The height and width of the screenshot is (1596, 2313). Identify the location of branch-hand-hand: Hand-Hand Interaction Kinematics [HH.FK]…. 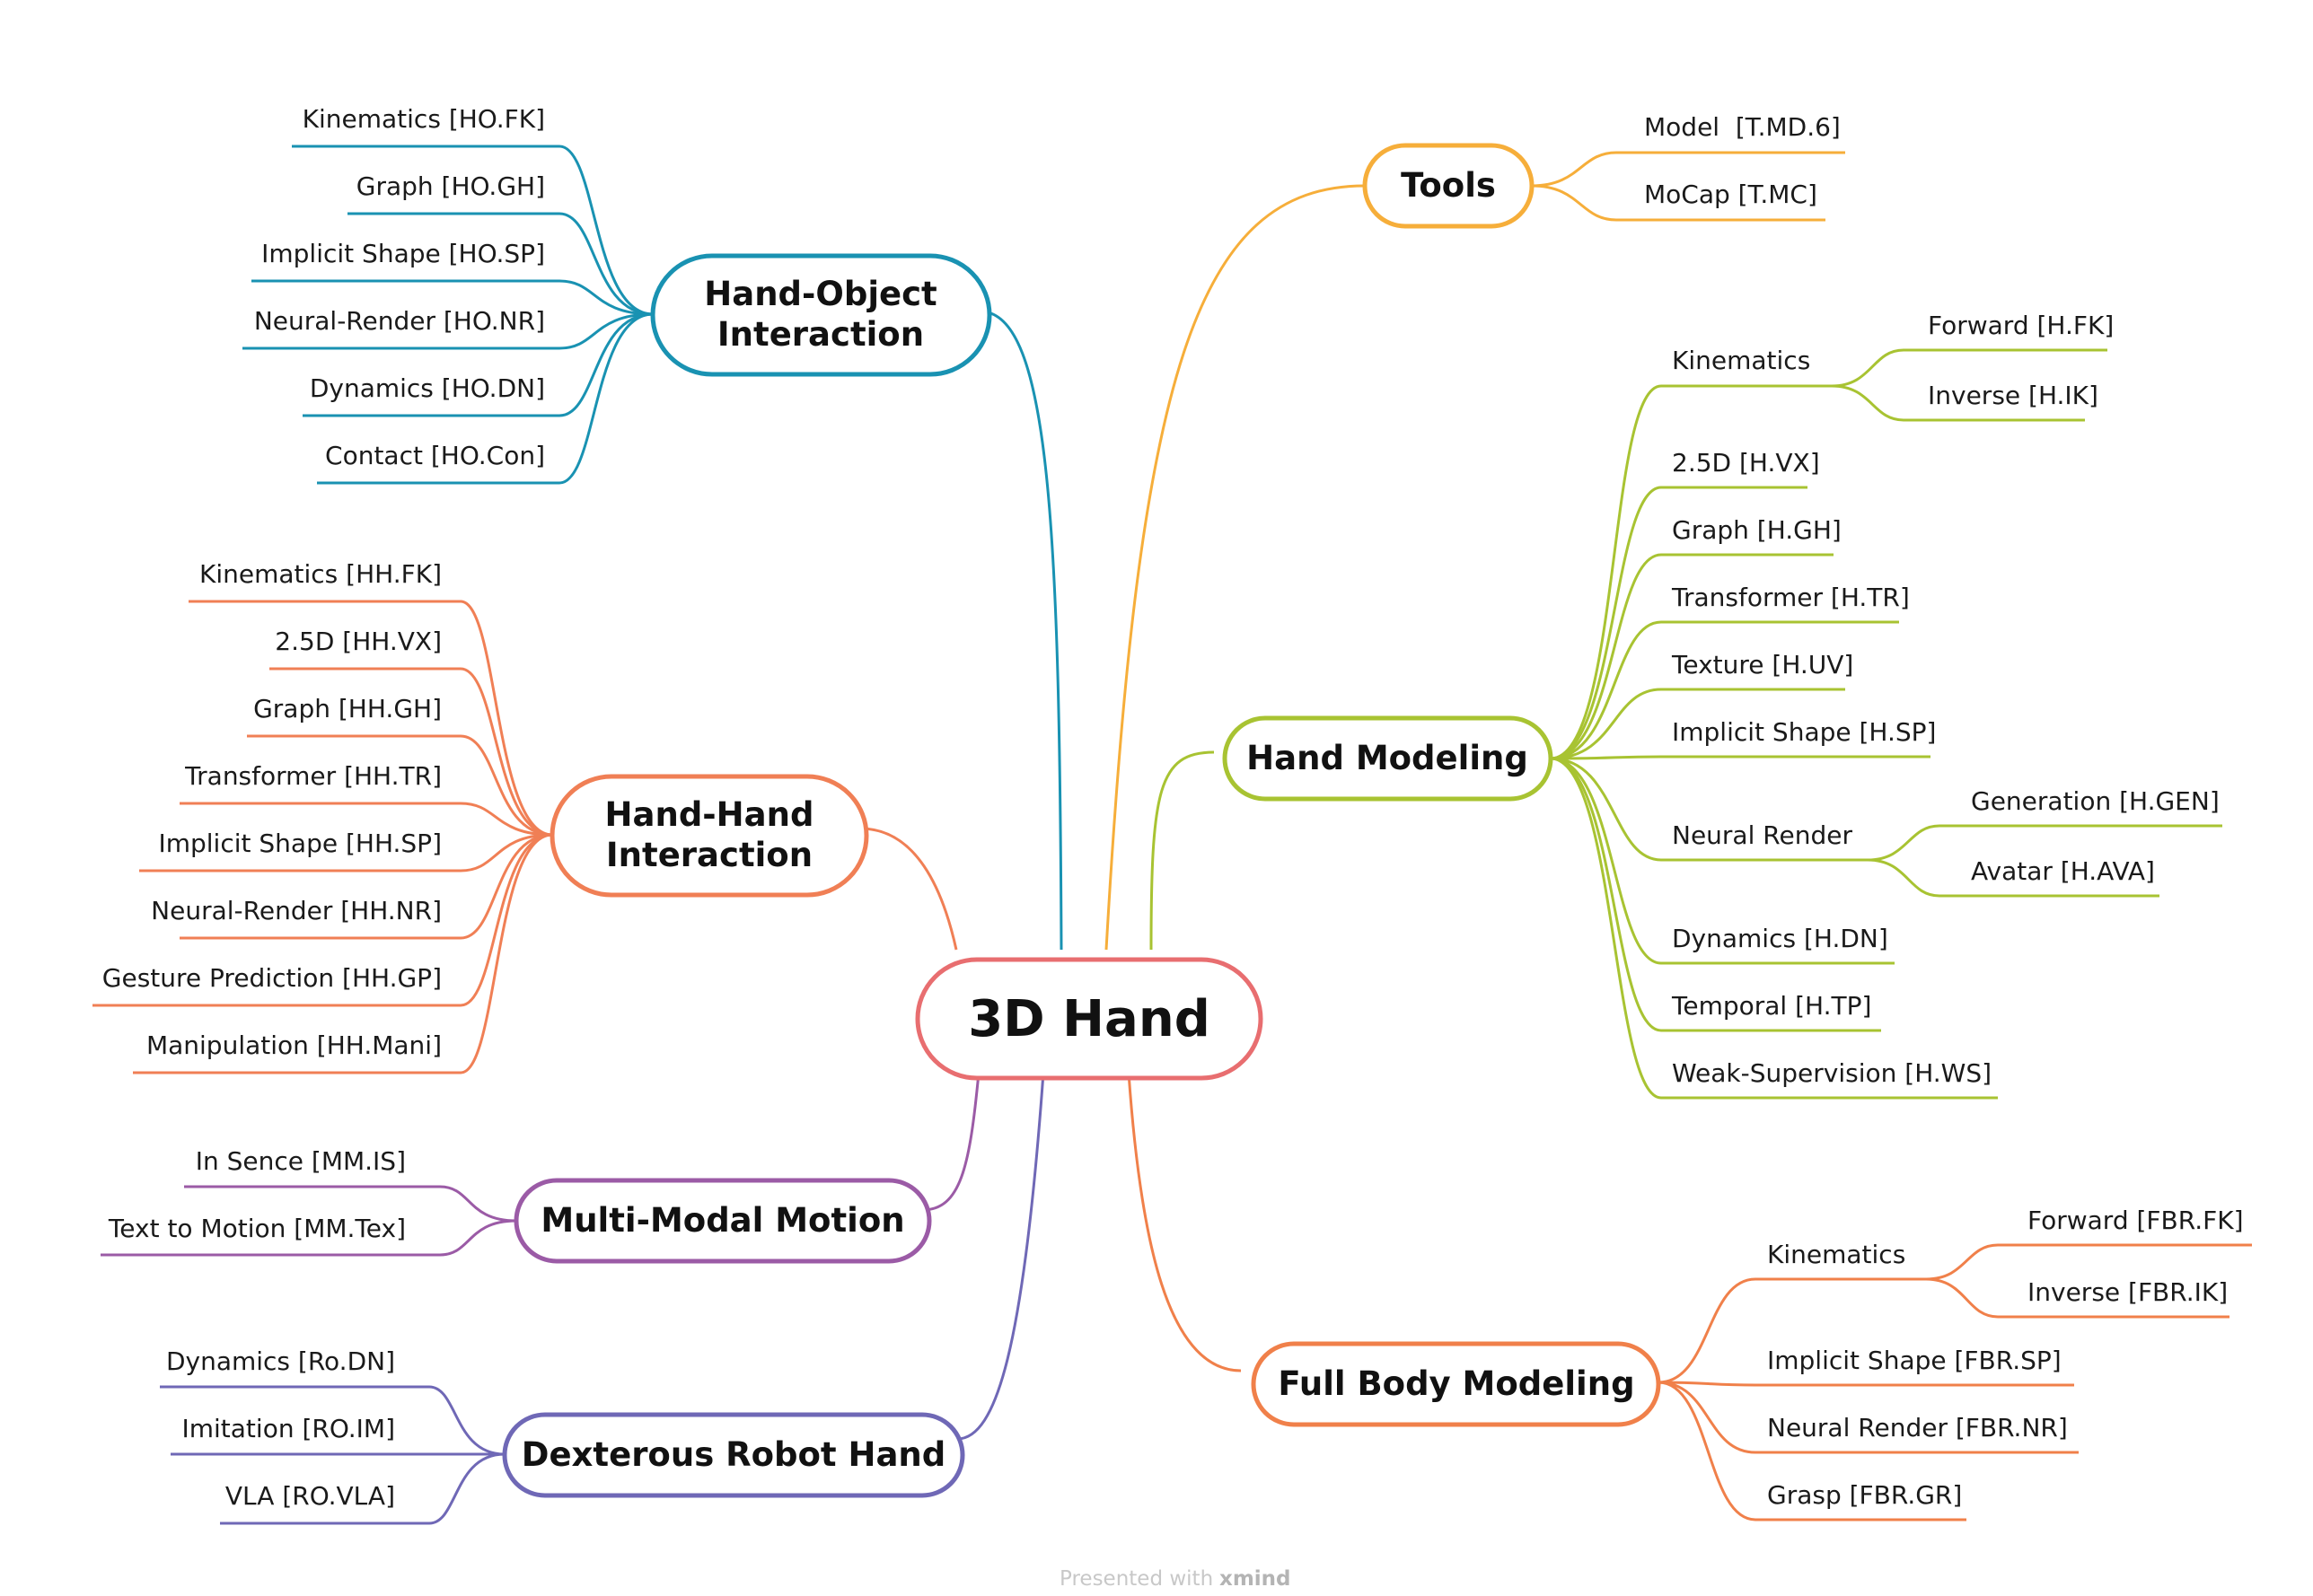
(481, 816).